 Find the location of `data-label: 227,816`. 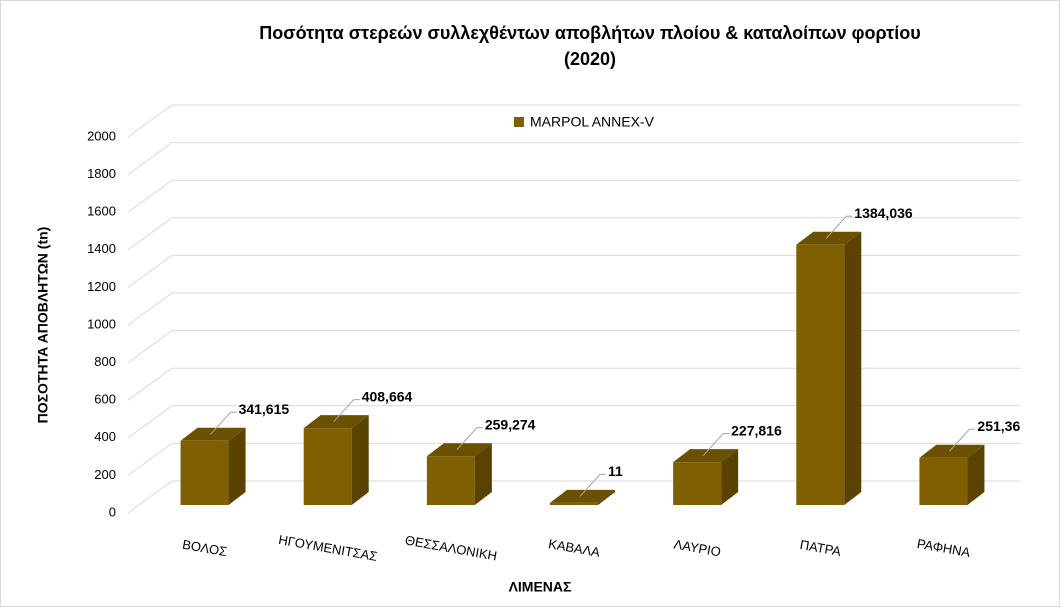

data-label: 227,816 is located at coordinates (756, 430).